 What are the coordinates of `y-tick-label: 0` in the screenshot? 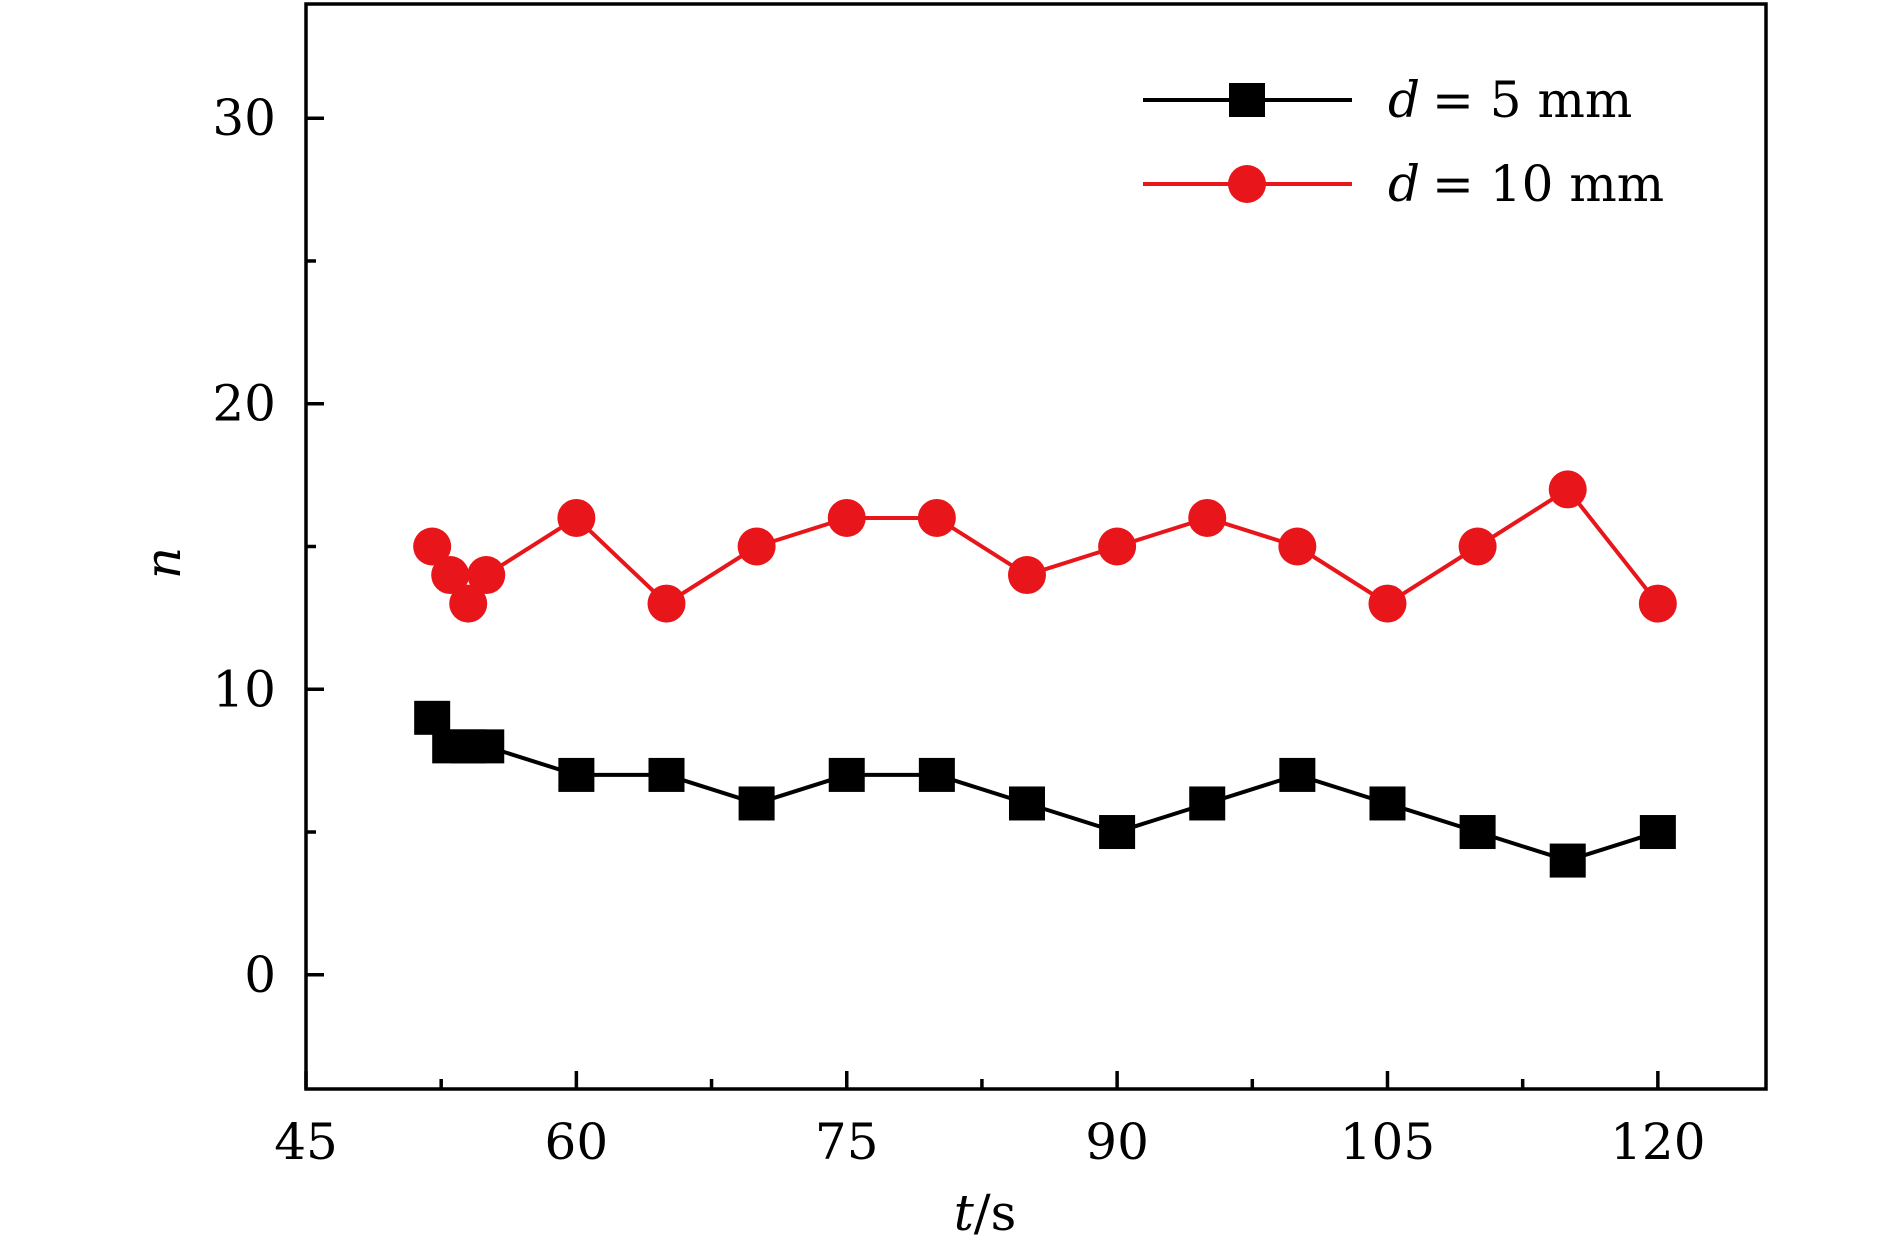 It's located at (260, 975).